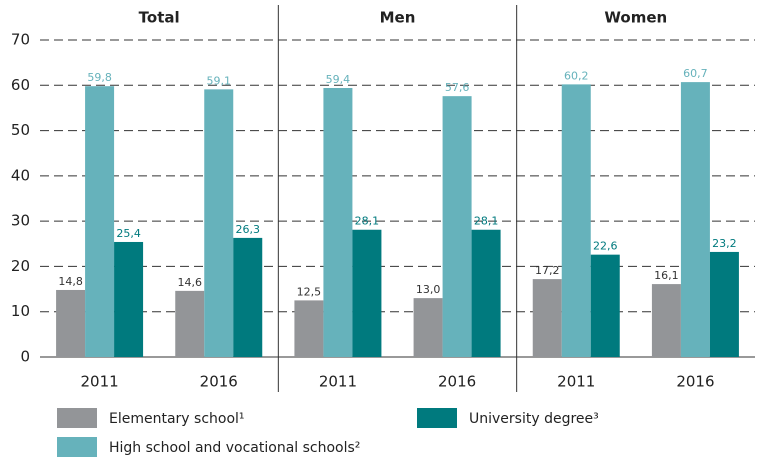 The height and width of the screenshot is (461, 762). What do you see at coordinates (20, 85) in the screenshot?
I see `y-tick-label: 60` at bounding box center [20, 85].